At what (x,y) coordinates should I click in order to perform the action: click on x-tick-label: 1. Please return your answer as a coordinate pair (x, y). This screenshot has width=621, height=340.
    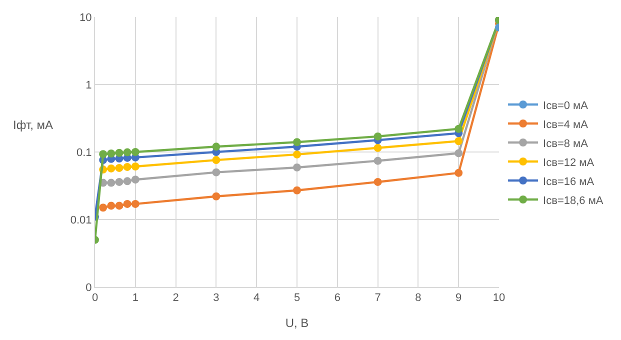
    Looking at the image, I should click on (135, 298).